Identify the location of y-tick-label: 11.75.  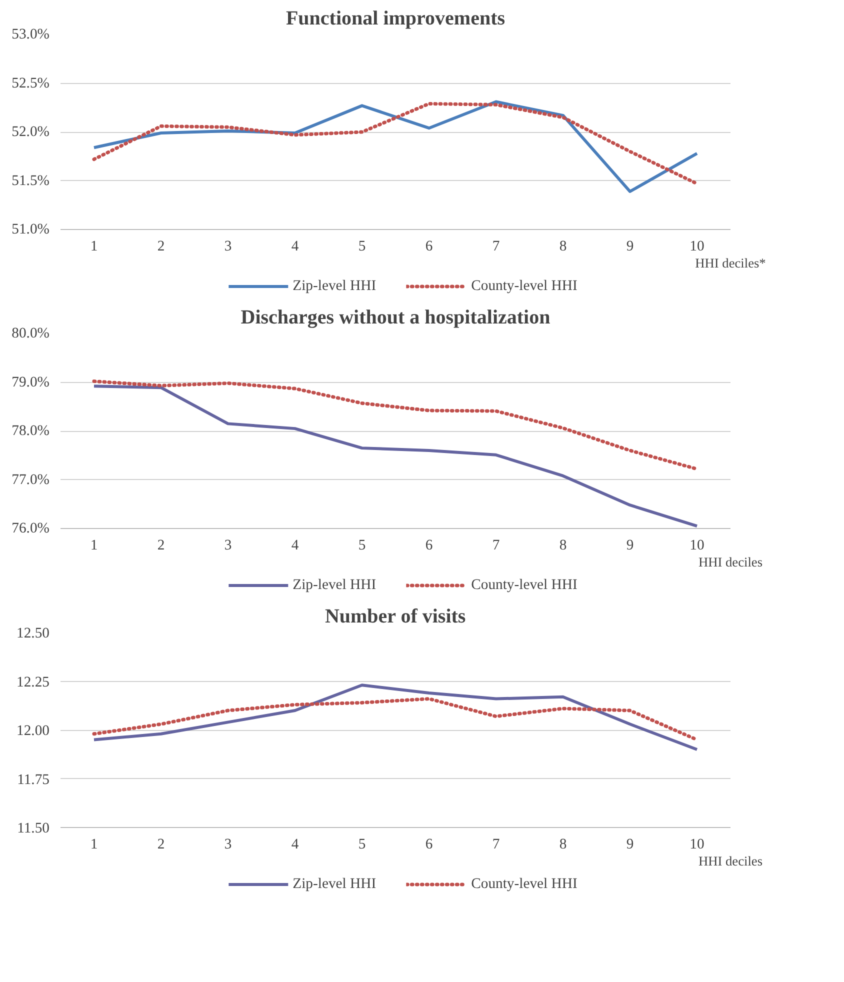
(33, 780).